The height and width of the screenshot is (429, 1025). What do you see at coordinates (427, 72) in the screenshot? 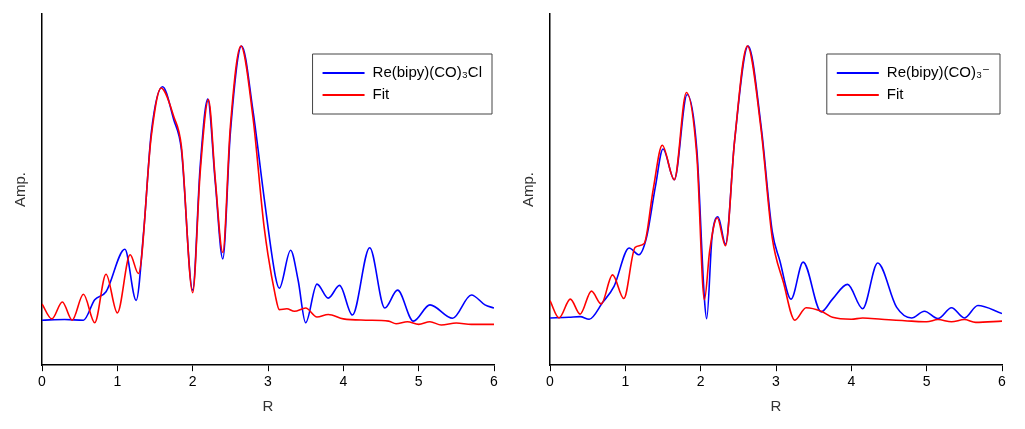
I see `legend-label: Re(bipy)(CO)₃Cl` at bounding box center [427, 72].